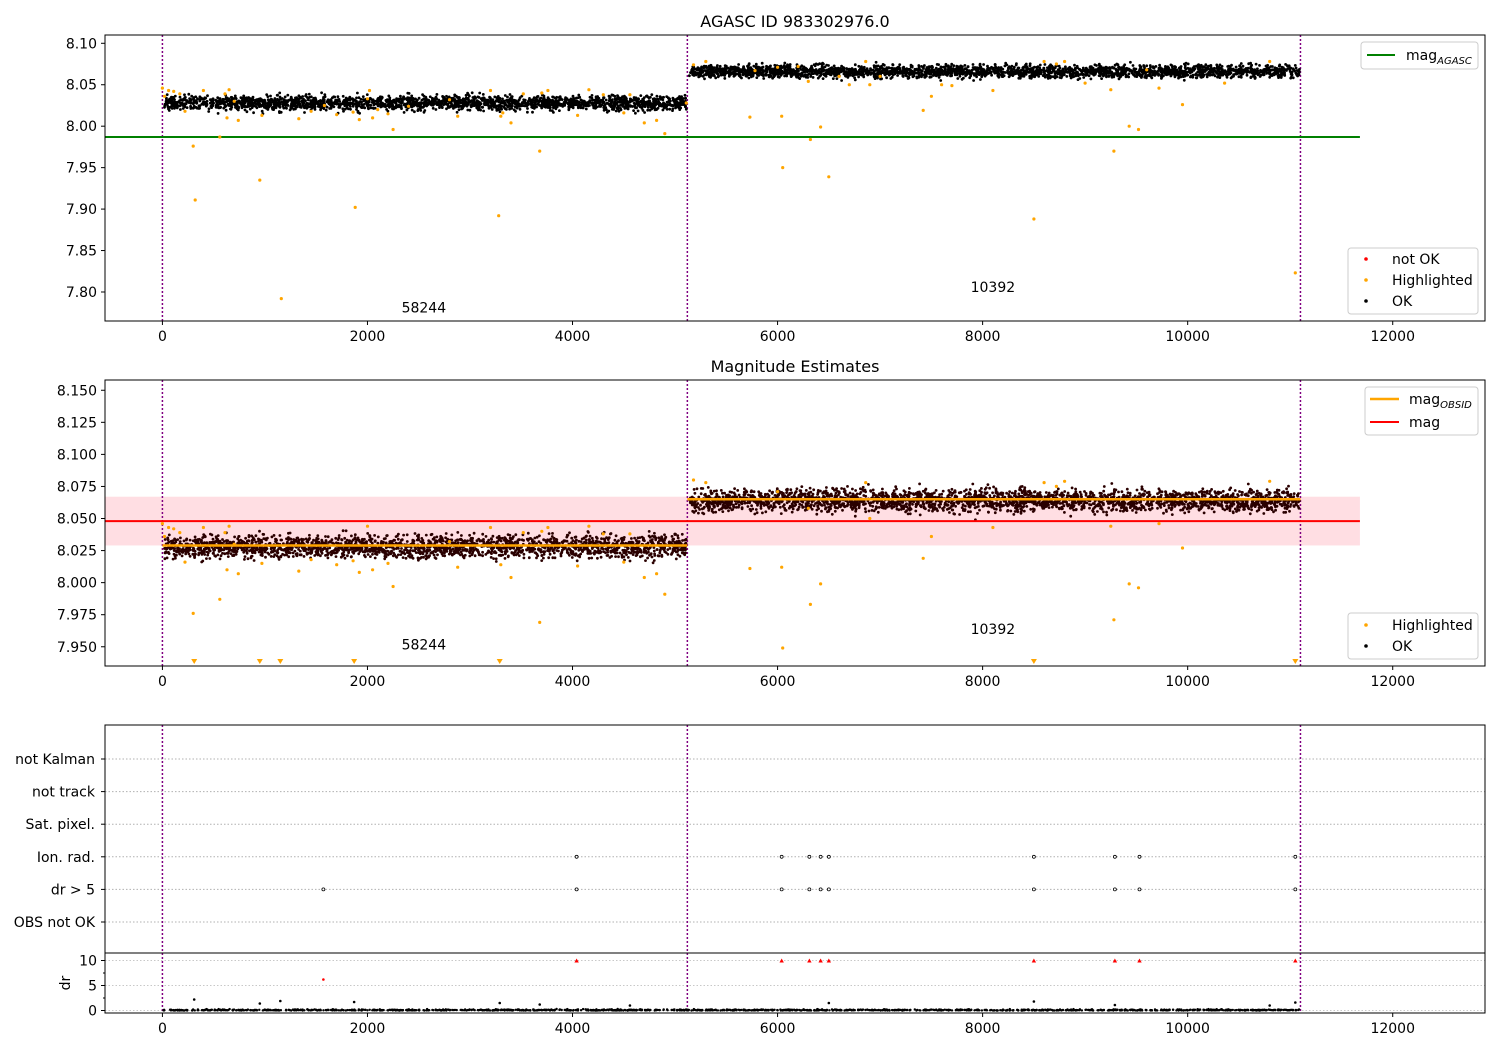 The image size is (1500, 1050). Describe the element at coordinates (778, 337) in the screenshot. I see `x-tick-label: 6000` at that location.